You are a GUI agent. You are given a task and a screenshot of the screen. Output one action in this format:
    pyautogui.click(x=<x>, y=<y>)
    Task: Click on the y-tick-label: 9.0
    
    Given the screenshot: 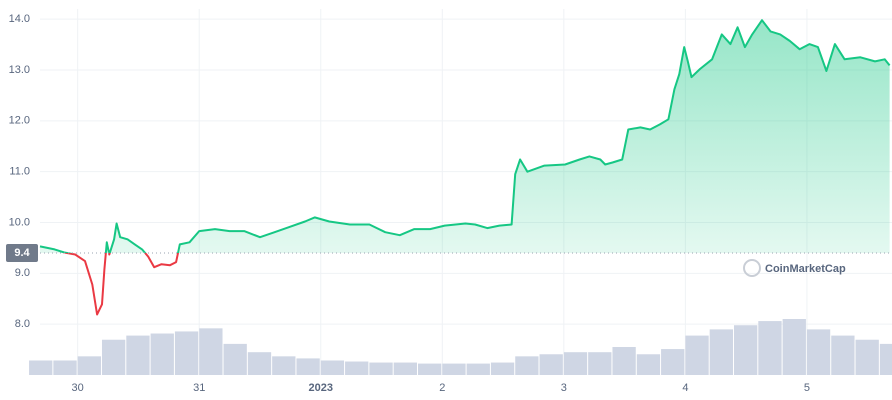 What is the action you would take?
    pyautogui.click(x=22, y=273)
    